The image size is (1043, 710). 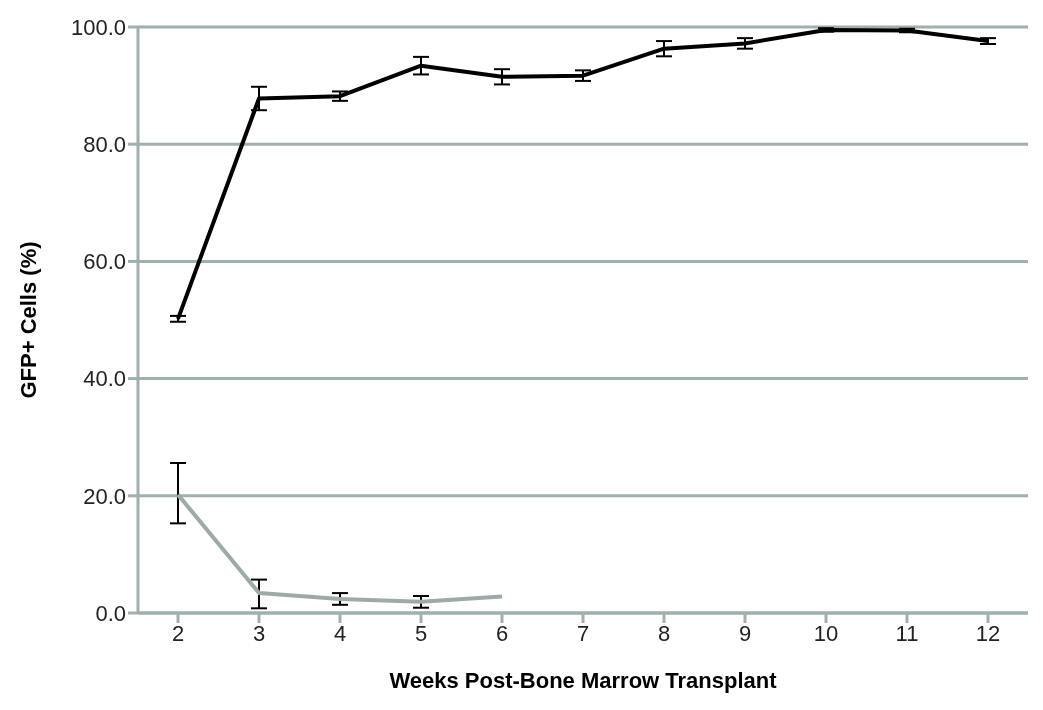 What do you see at coordinates (583, 680) in the screenshot?
I see `x-axis-title: Weeks Post-Bone Marrow Transplant` at bounding box center [583, 680].